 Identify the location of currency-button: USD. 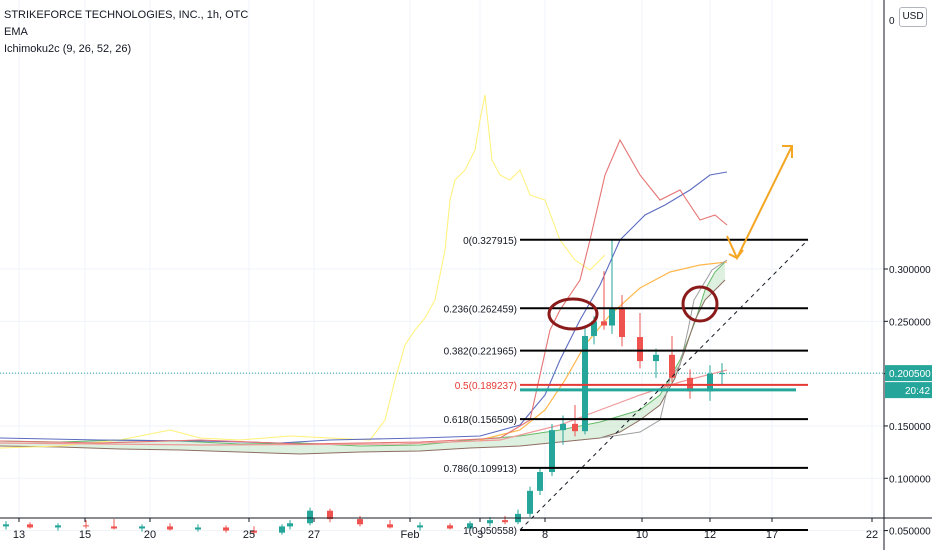
(913, 17).